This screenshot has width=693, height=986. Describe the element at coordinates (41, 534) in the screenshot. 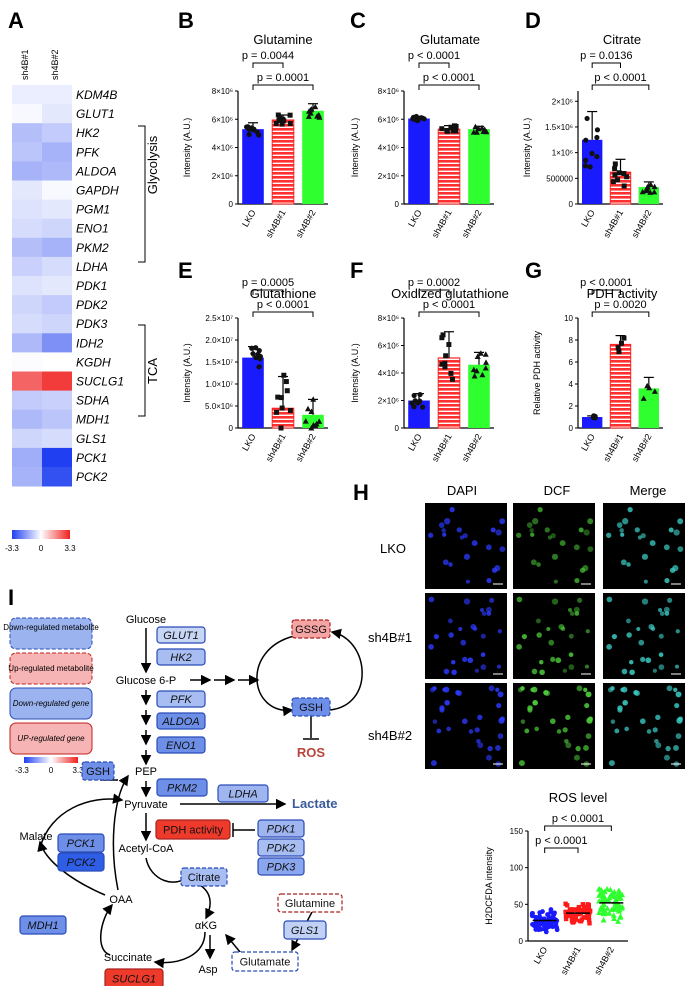

I see `heatmap-colorbar` at that location.